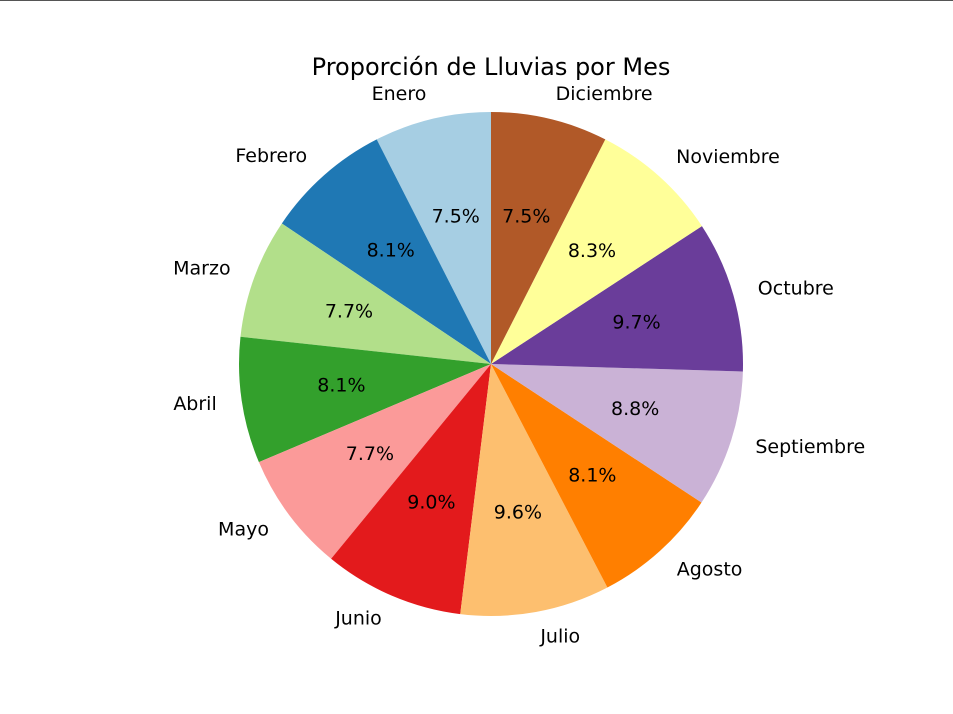  What do you see at coordinates (604, 94) in the screenshot?
I see `slice-label-diciembre: Diciembre` at bounding box center [604, 94].